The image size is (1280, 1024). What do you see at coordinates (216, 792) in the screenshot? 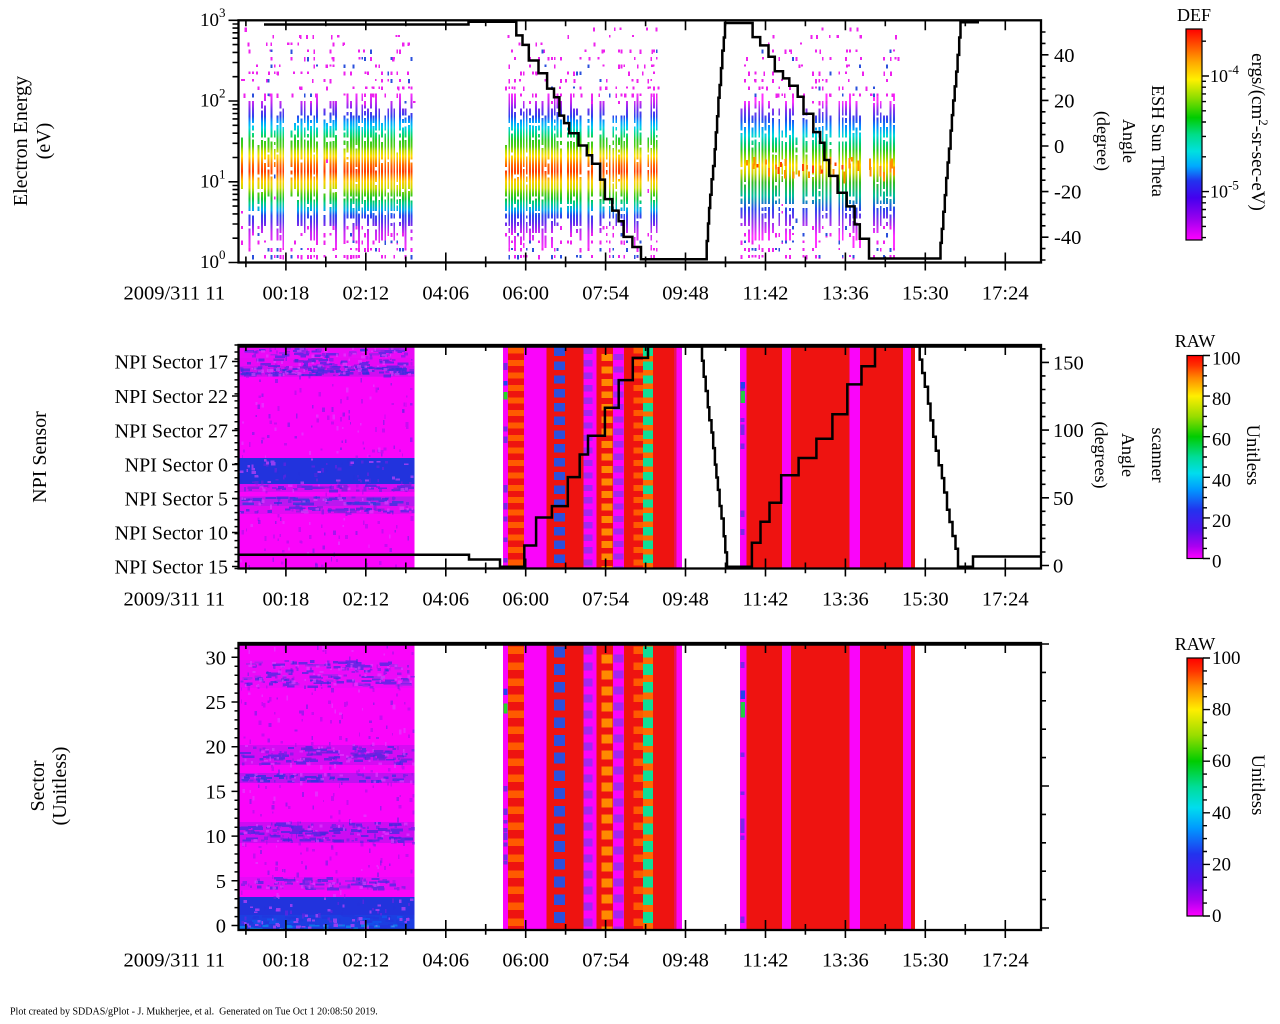
I see `svg-text: 15` at bounding box center [216, 792].